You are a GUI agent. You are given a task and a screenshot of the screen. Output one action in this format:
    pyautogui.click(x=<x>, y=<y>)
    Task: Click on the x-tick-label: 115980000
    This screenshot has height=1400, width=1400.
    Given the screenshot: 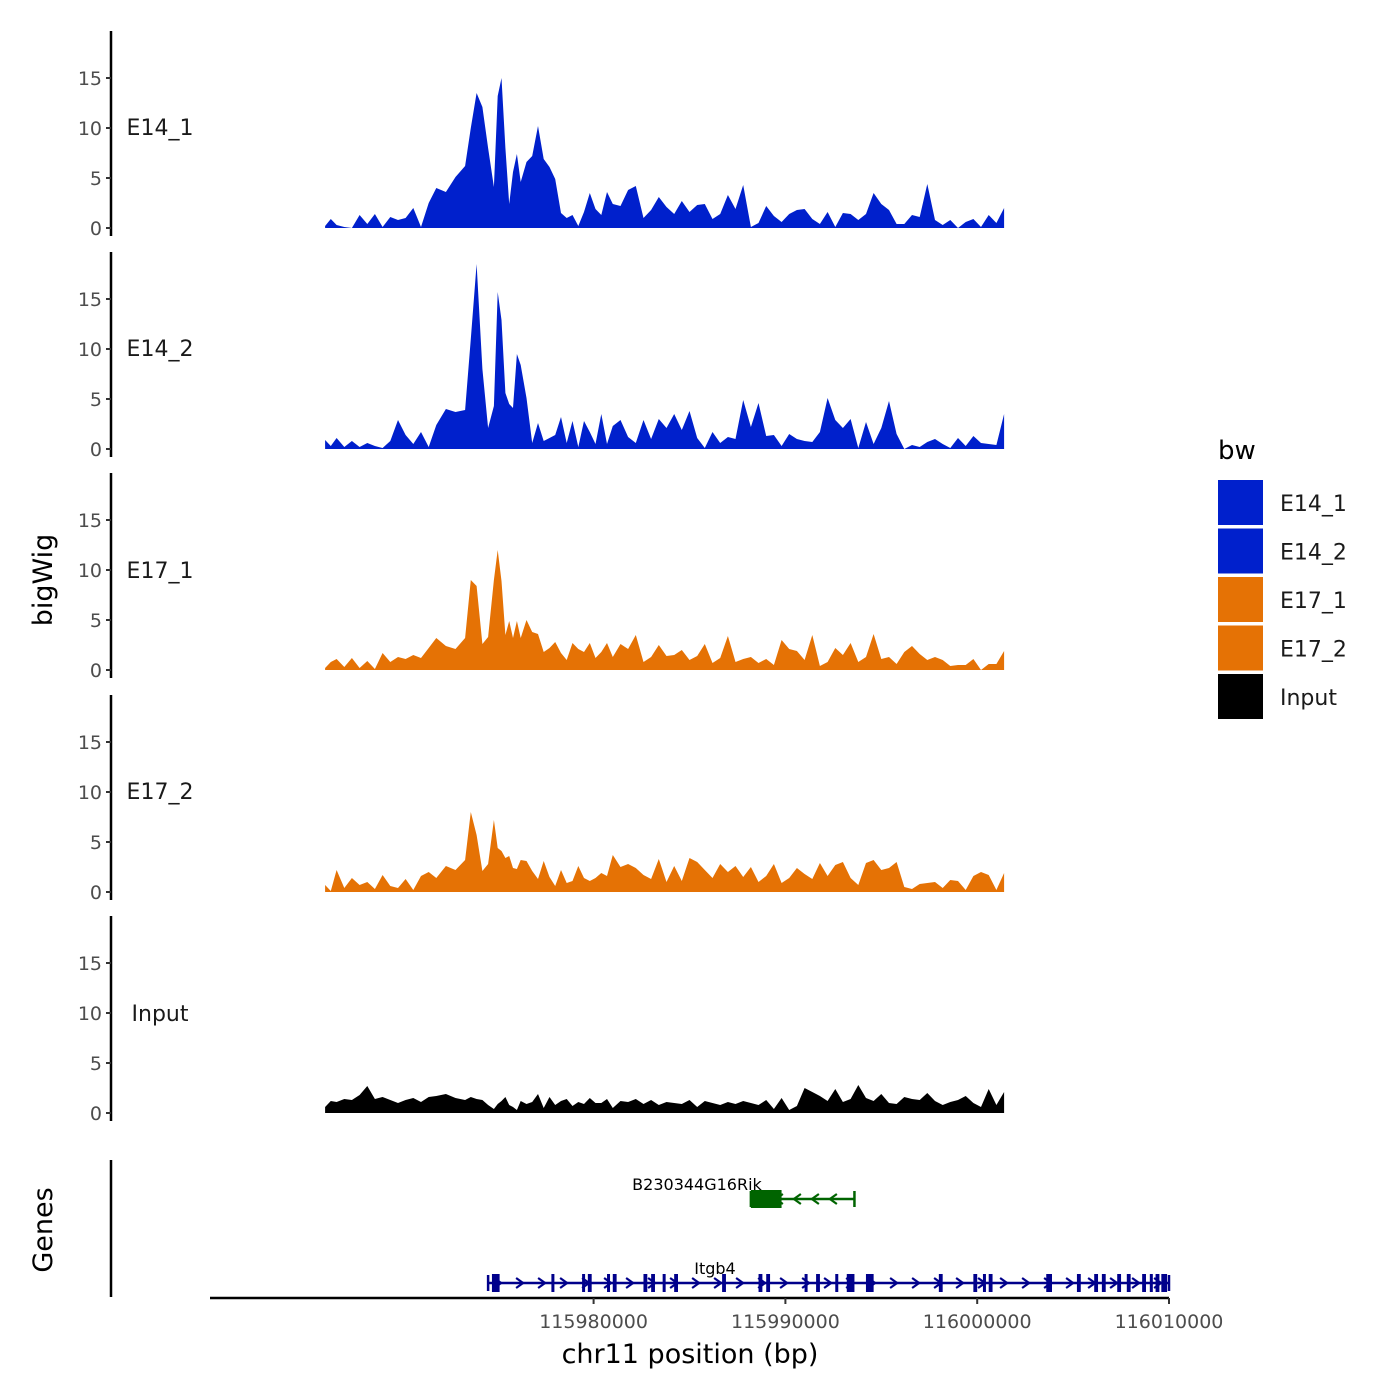 What is the action you would take?
    pyautogui.click(x=593, y=1322)
    